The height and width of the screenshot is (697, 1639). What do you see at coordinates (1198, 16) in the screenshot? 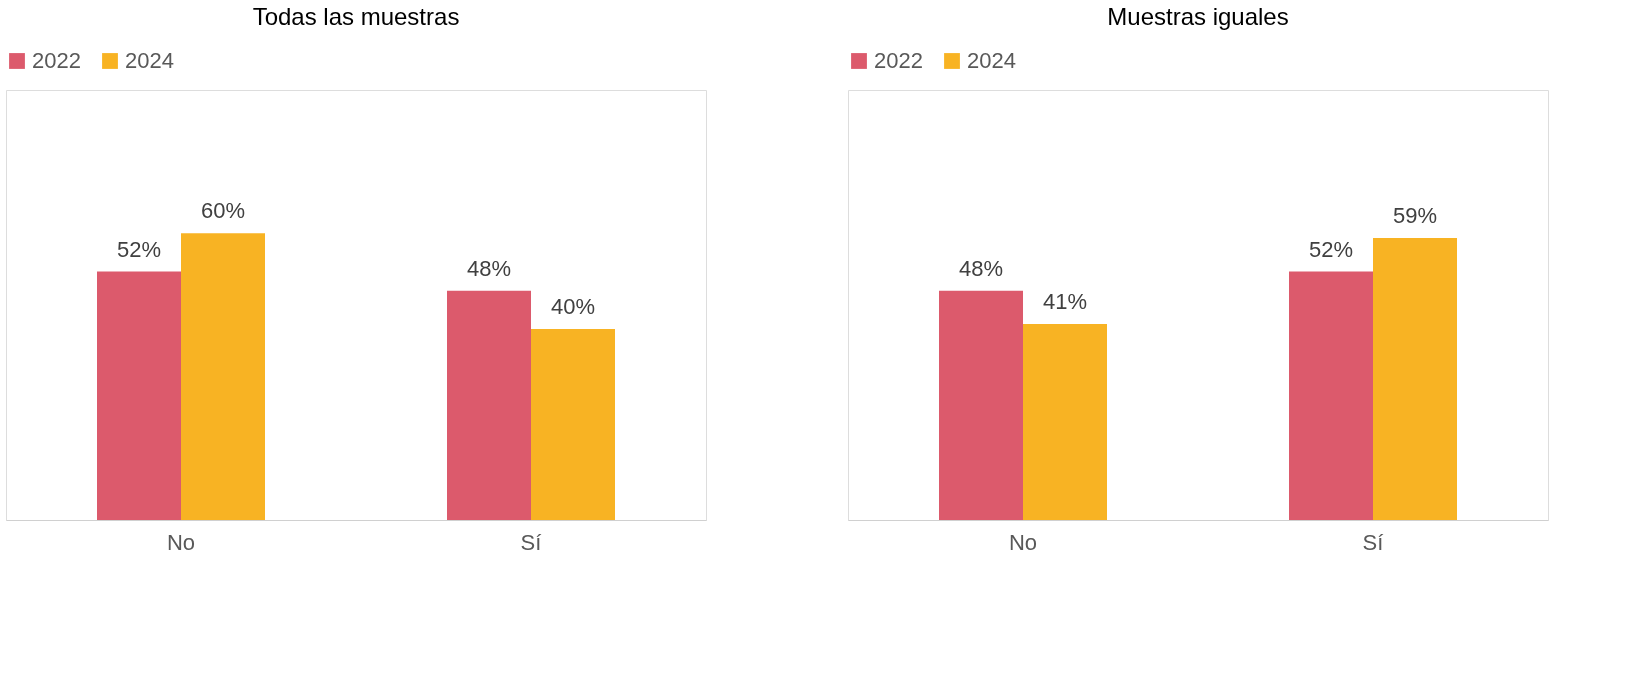
I see `chart-title: Muestras iguales` at bounding box center [1198, 16].